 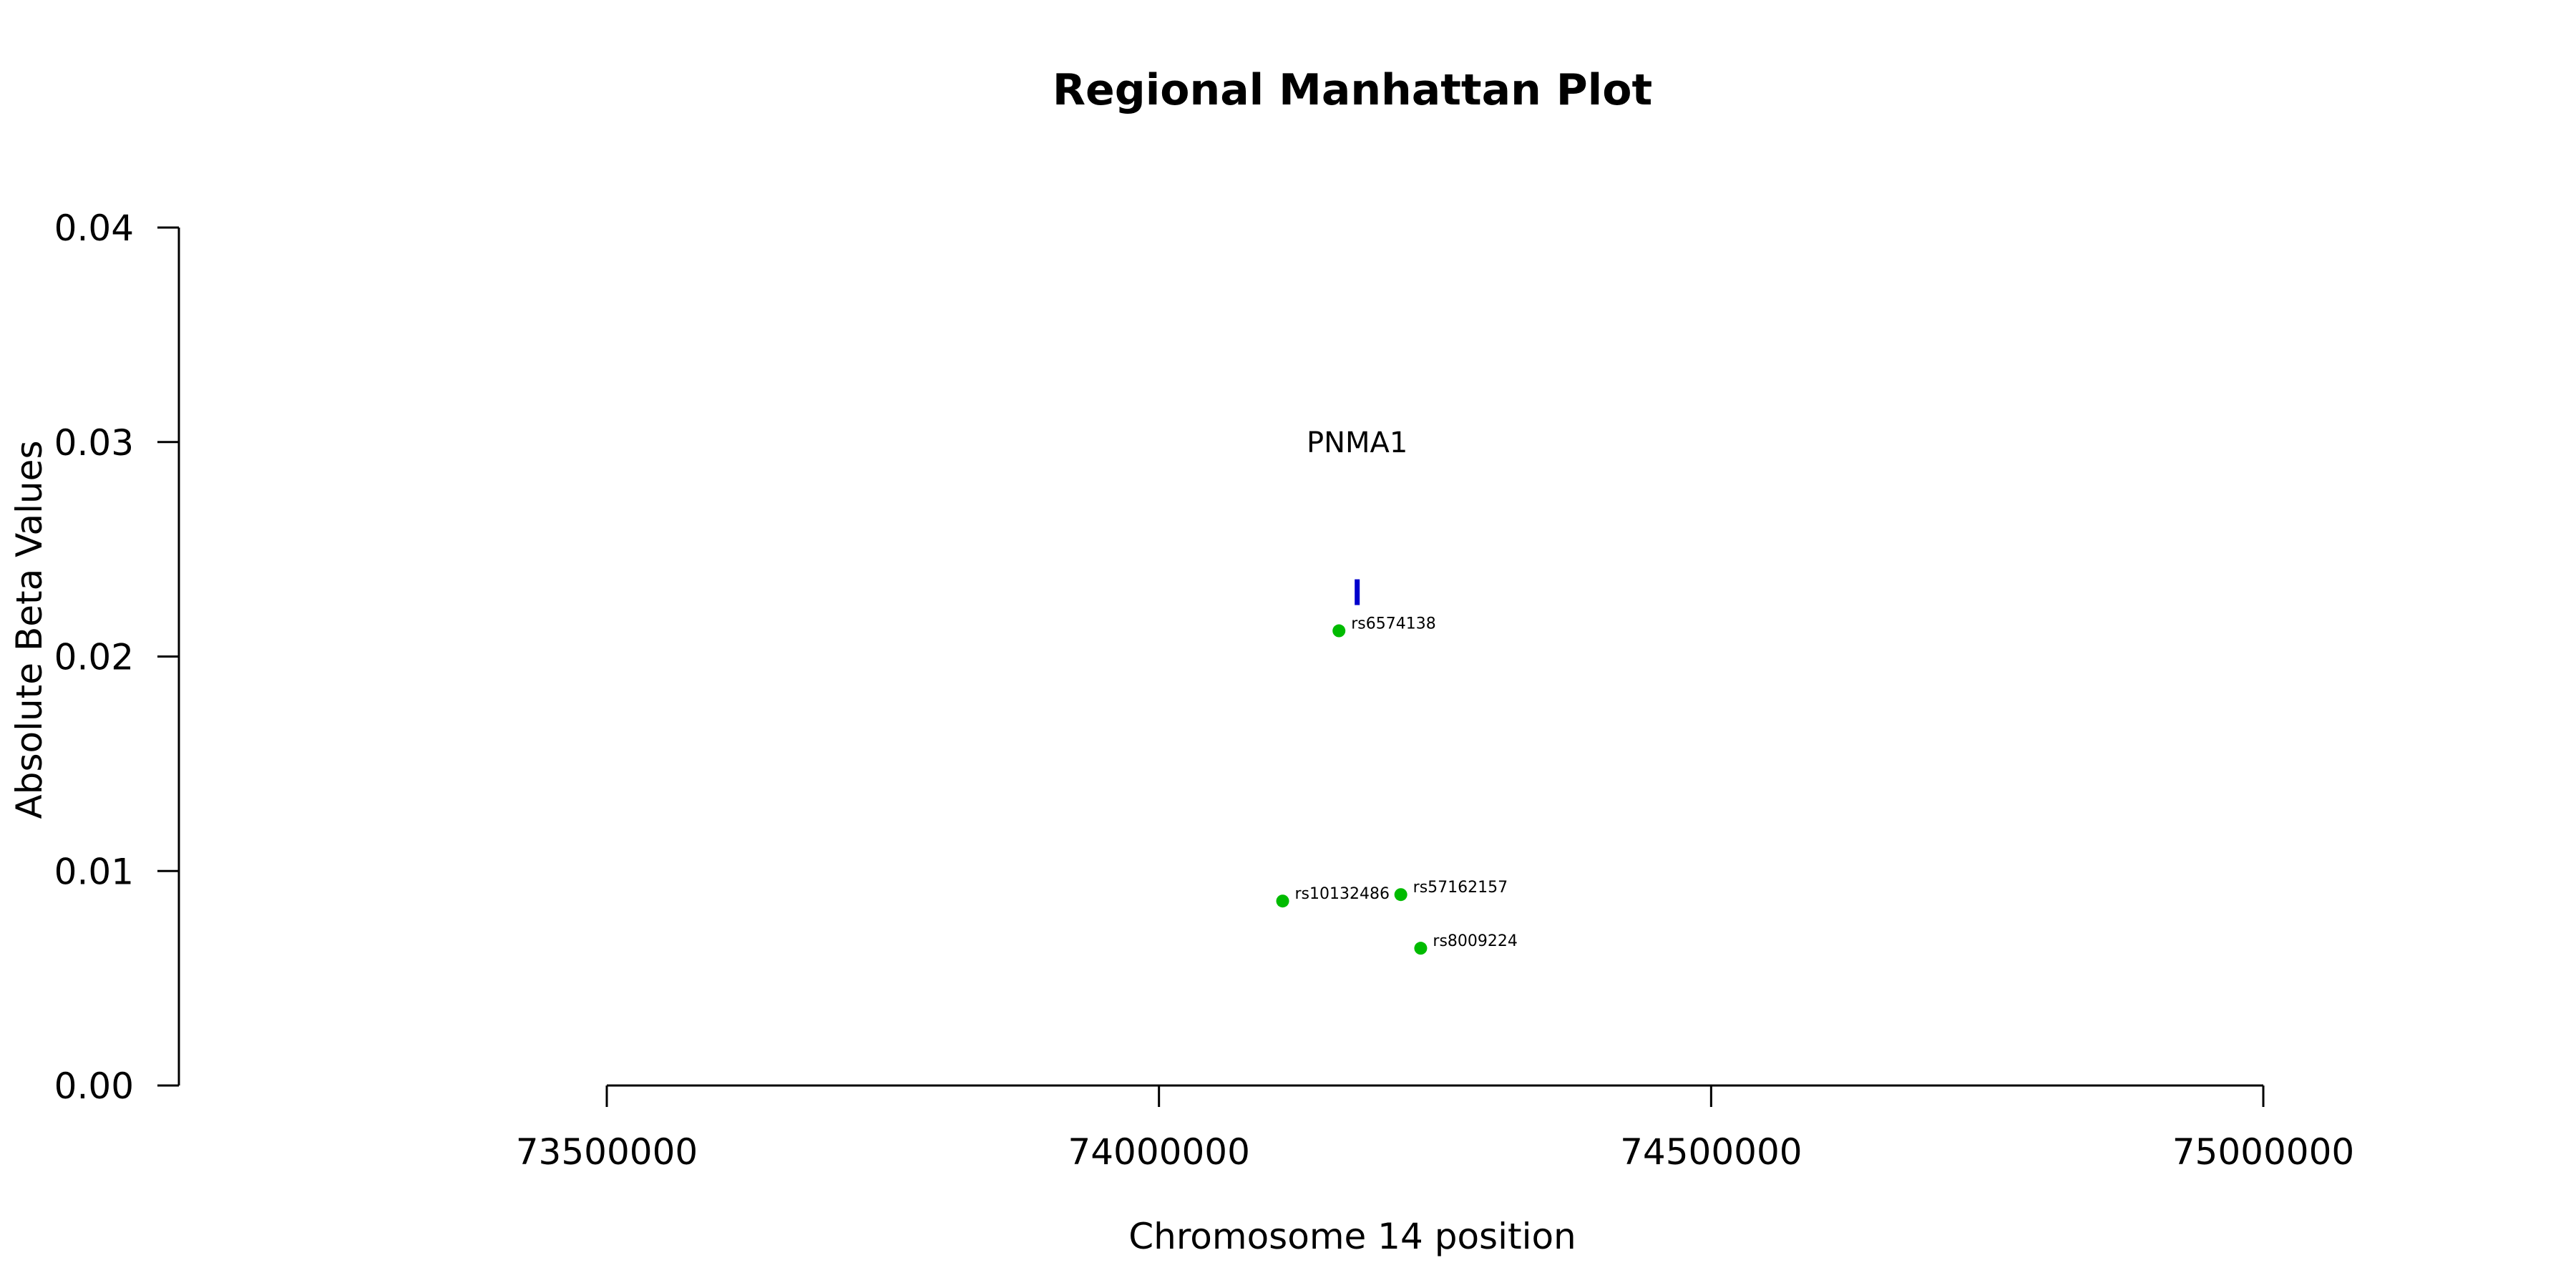 What do you see at coordinates (2263, 1152) in the screenshot?
I see `x-tick-label: 75000000` at bounding box center [2263, 1152].